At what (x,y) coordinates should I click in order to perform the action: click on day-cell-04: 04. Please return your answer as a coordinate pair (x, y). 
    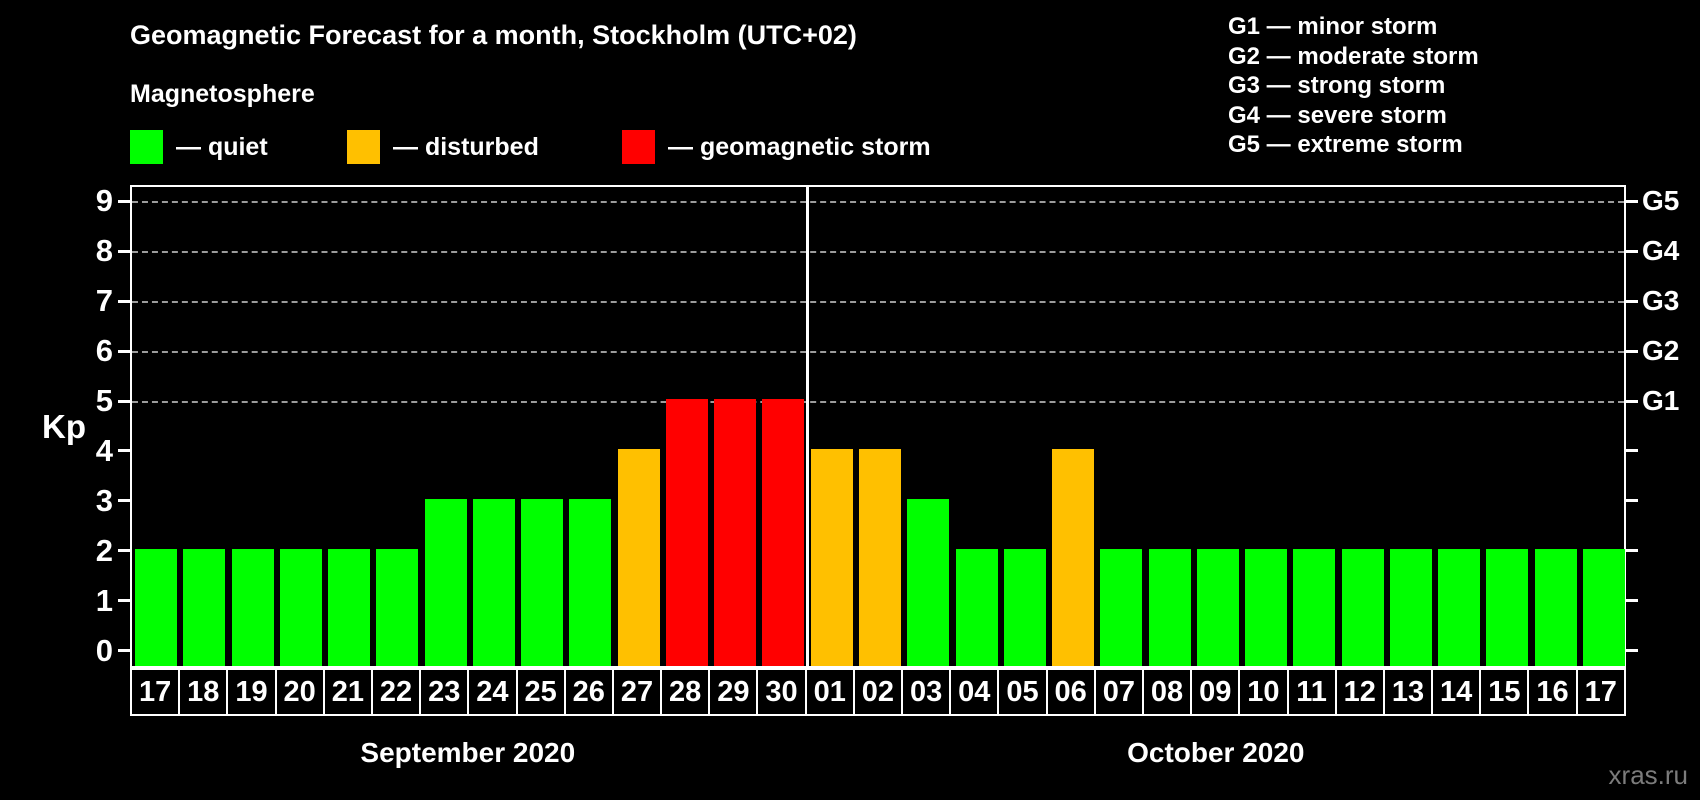
    Looking at the image, I should click on (974, 692).